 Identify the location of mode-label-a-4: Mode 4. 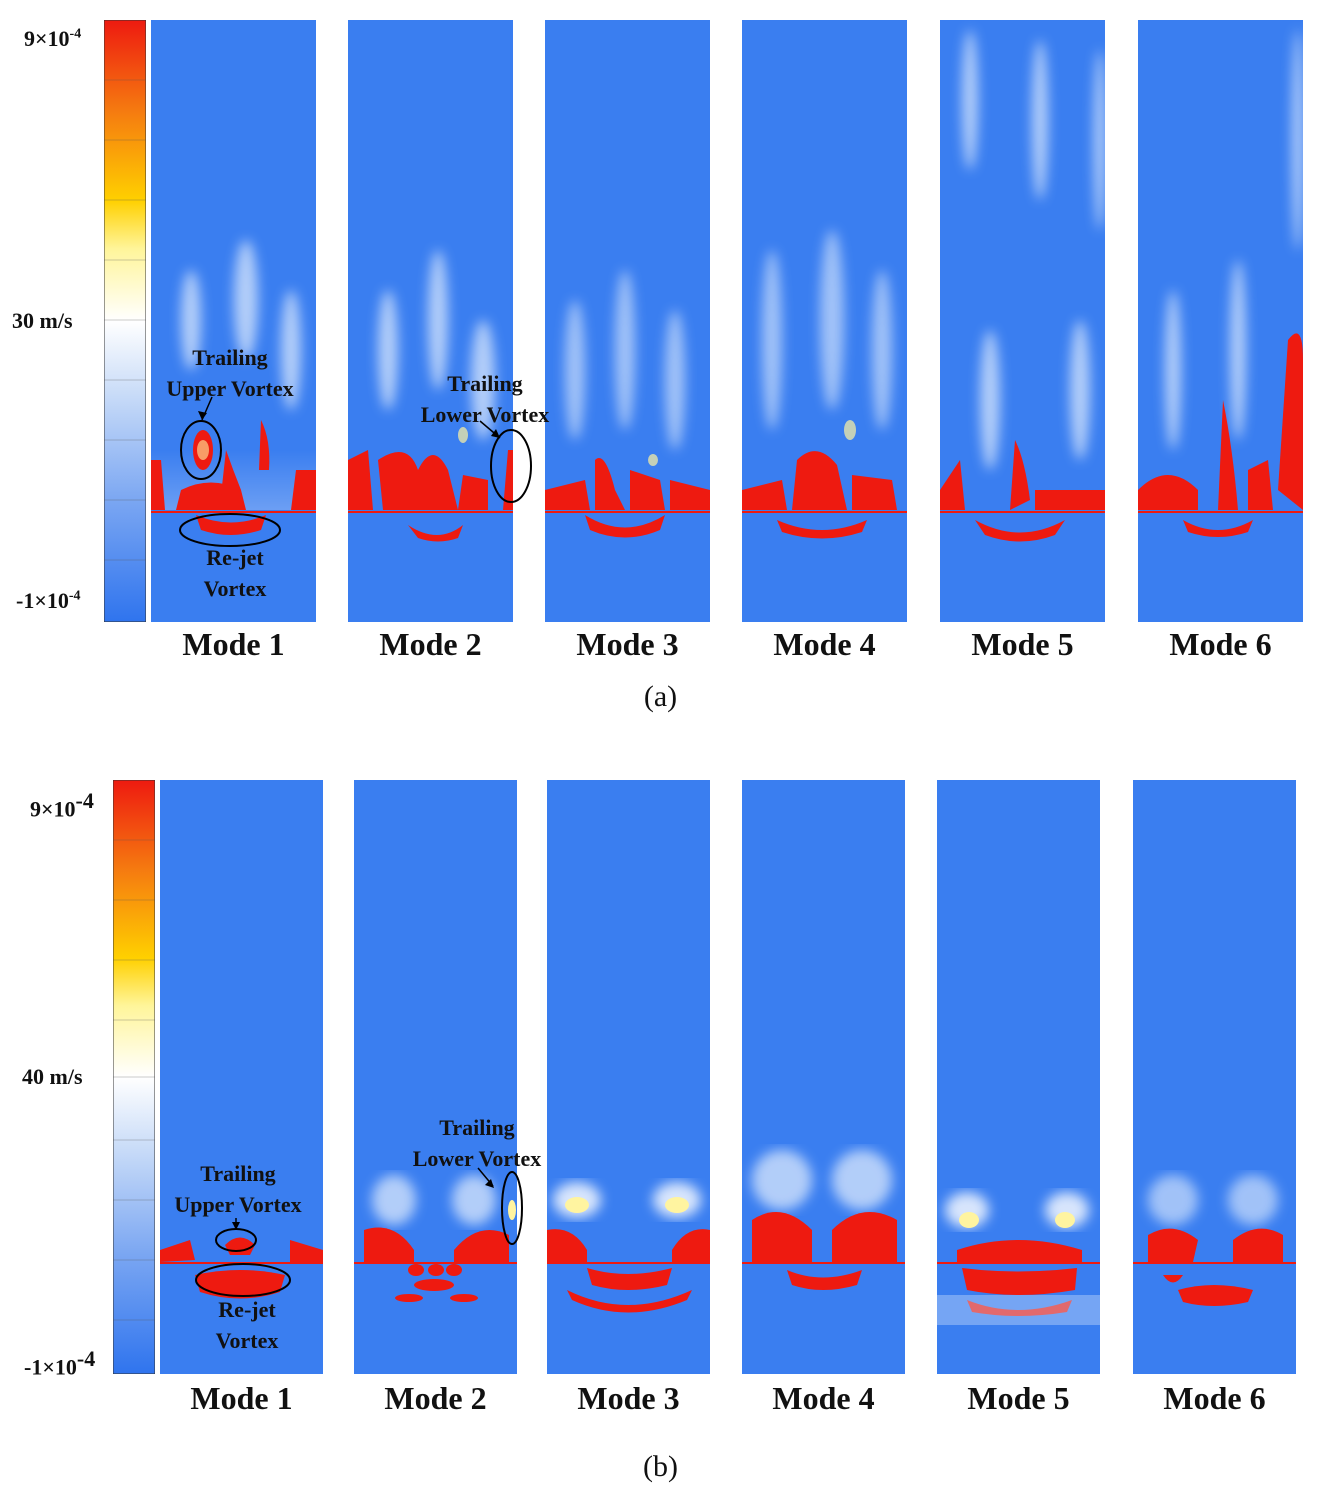
(824, 644).